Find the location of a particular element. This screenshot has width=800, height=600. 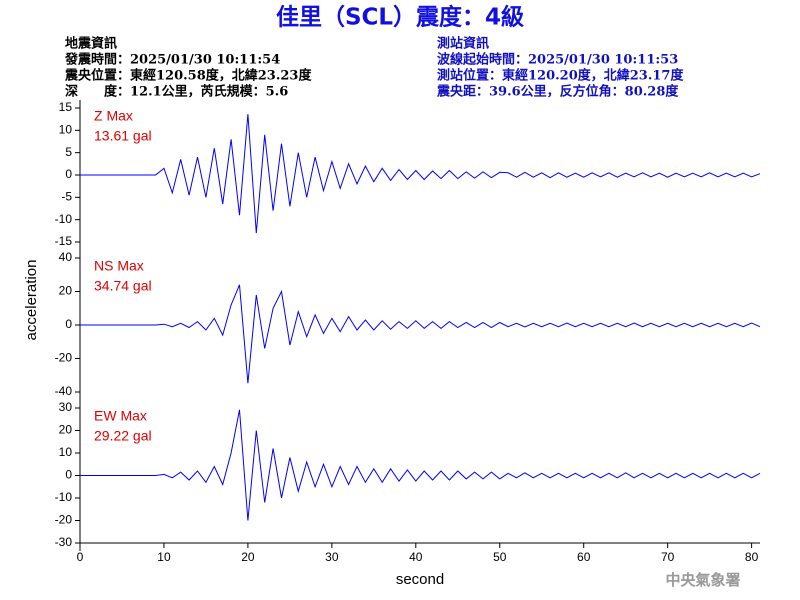

info-text: 測站資訊 is located at coordinates (463, 44).